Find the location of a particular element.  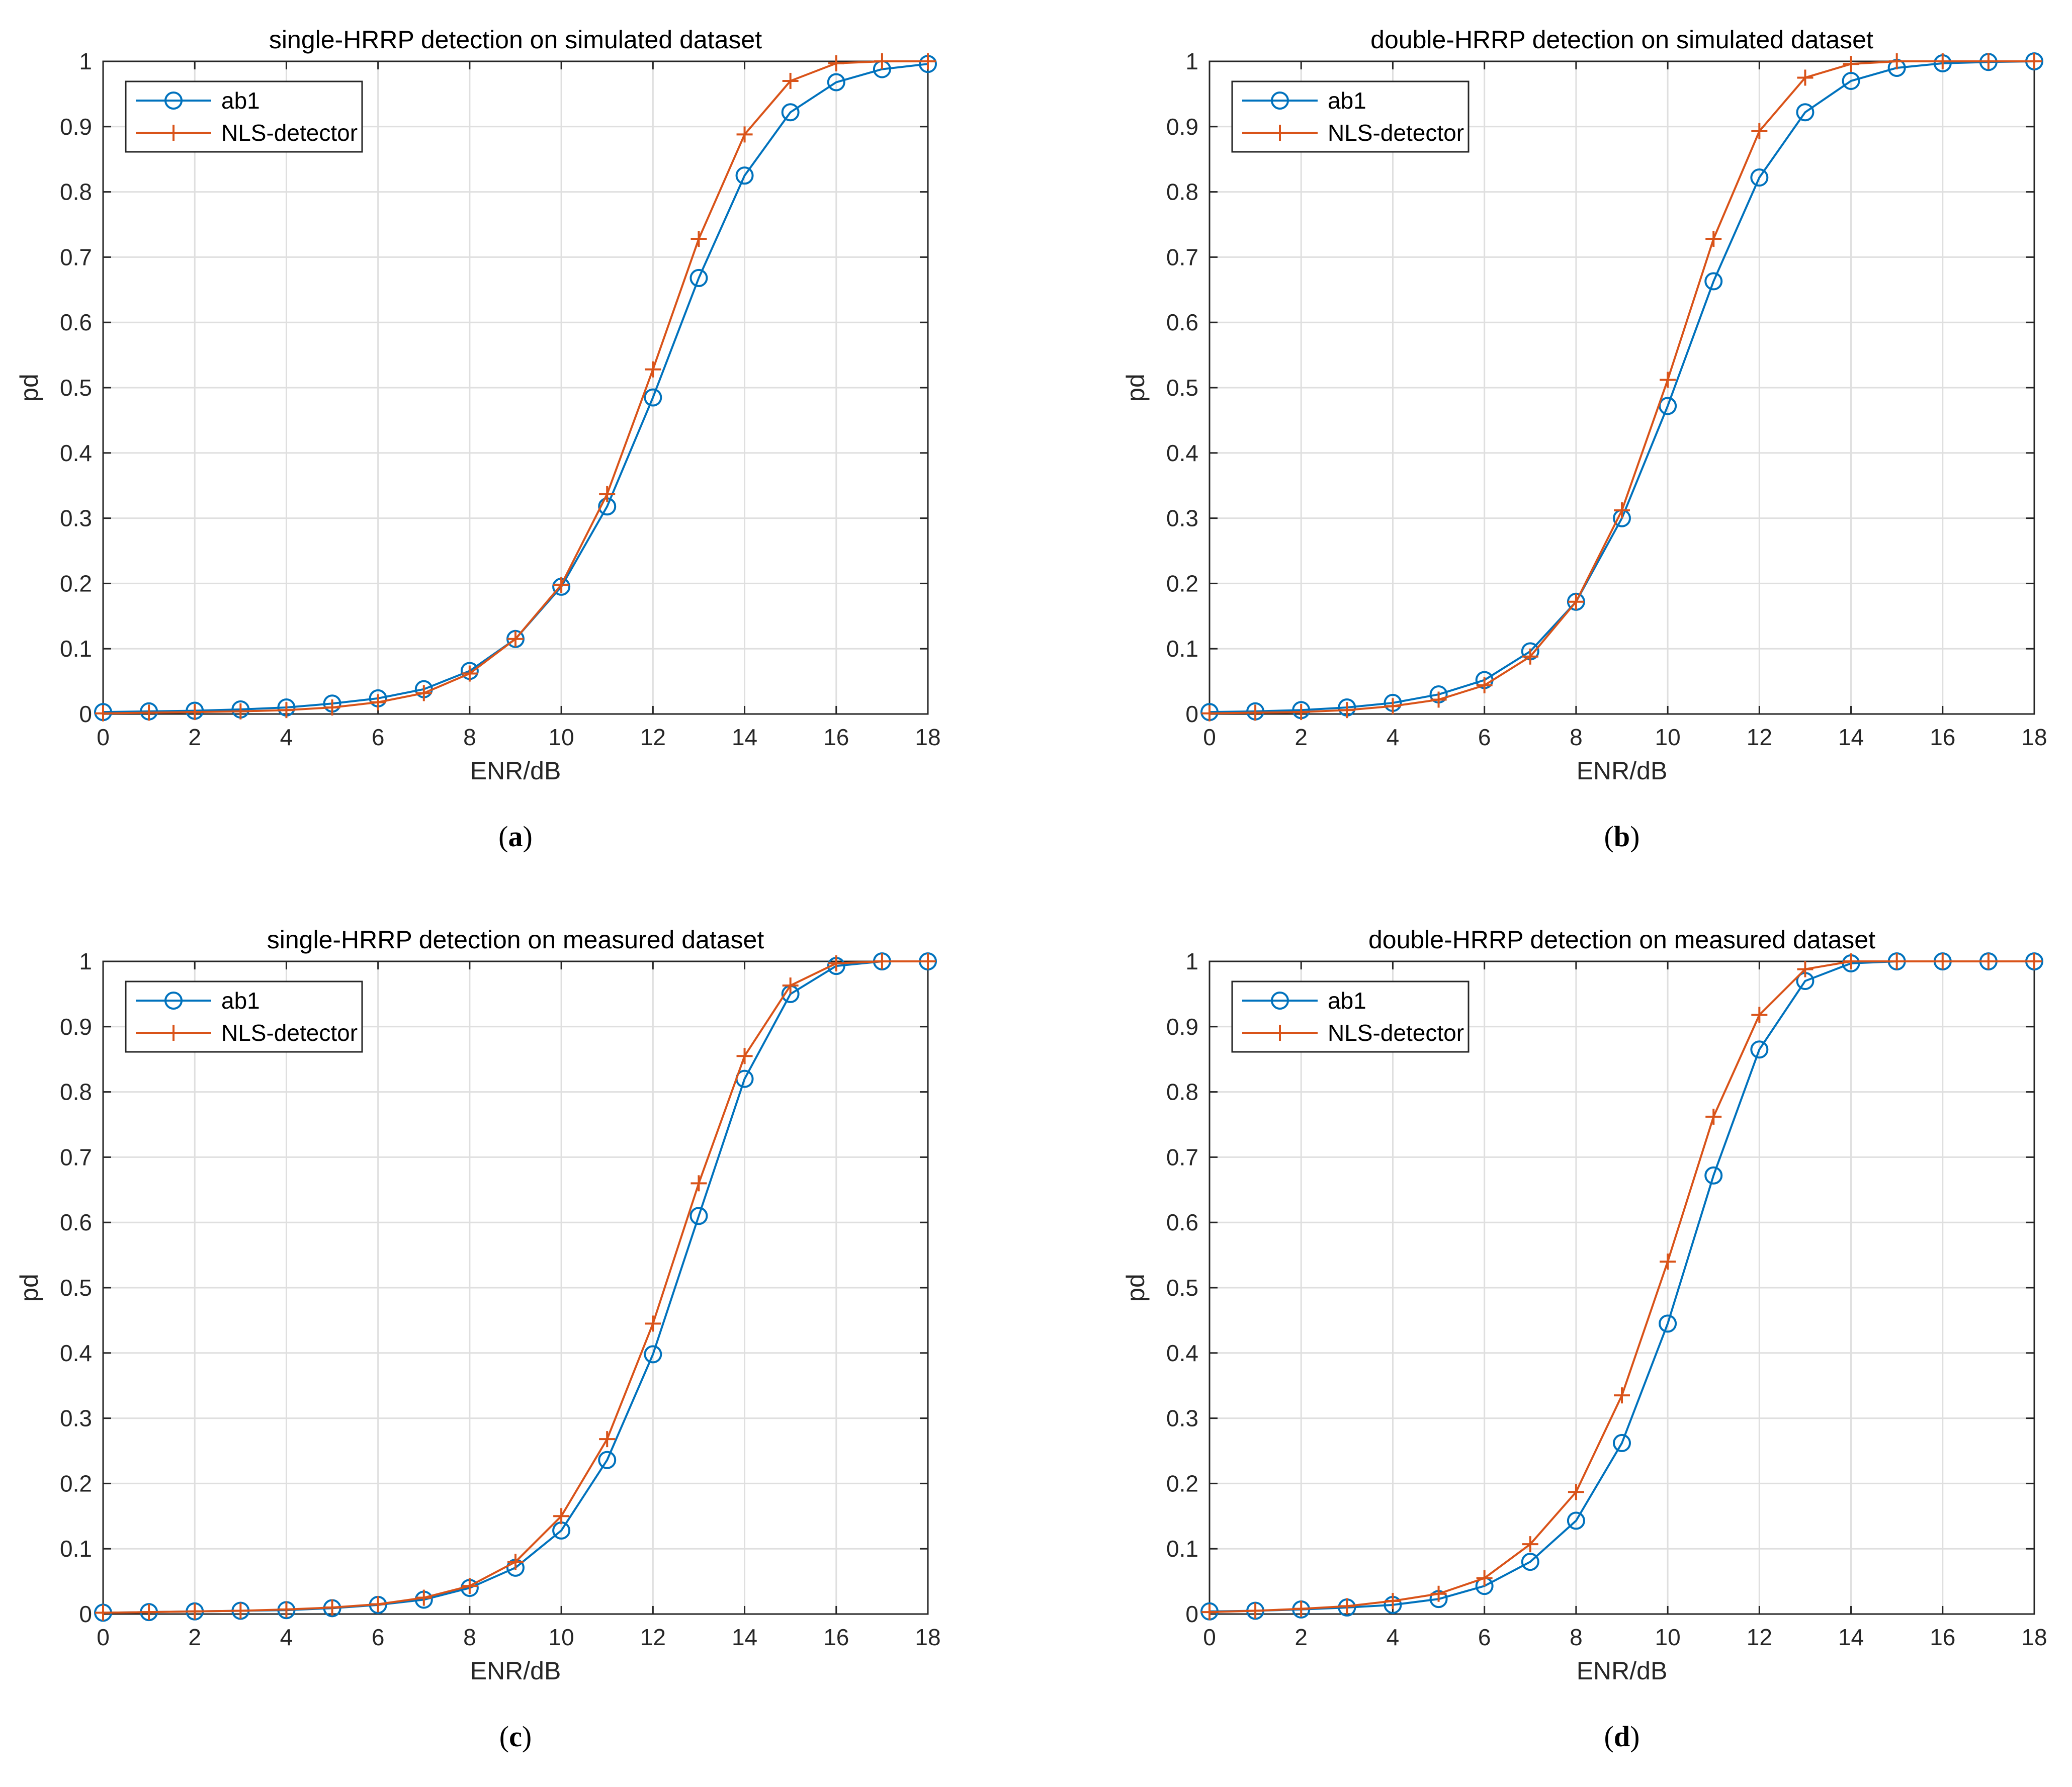

x-tick-label: 0 is located at coordinates (1210, 1637).